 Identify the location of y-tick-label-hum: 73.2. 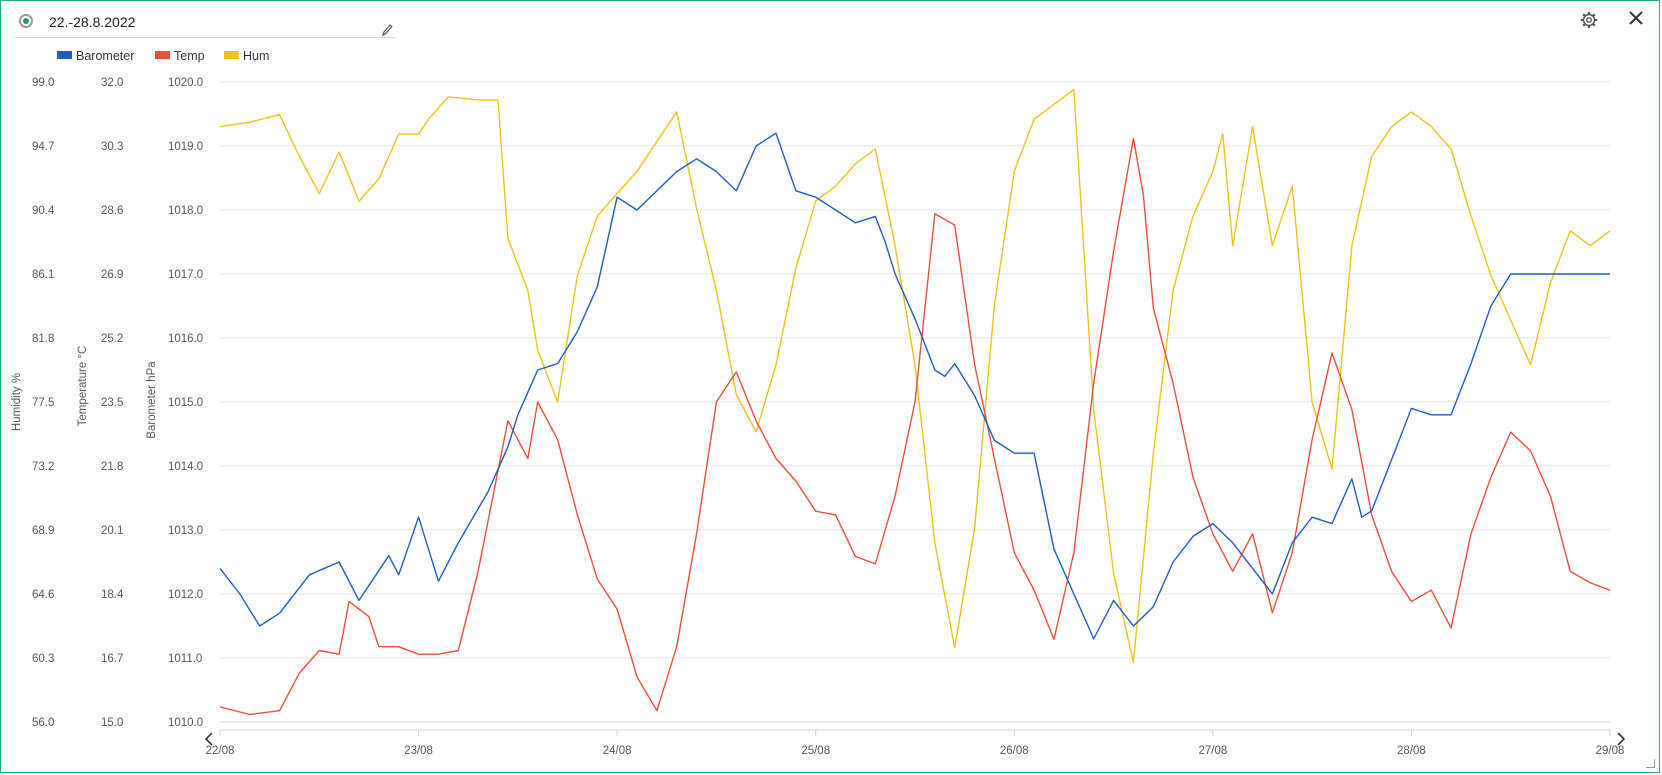
(43, 467).